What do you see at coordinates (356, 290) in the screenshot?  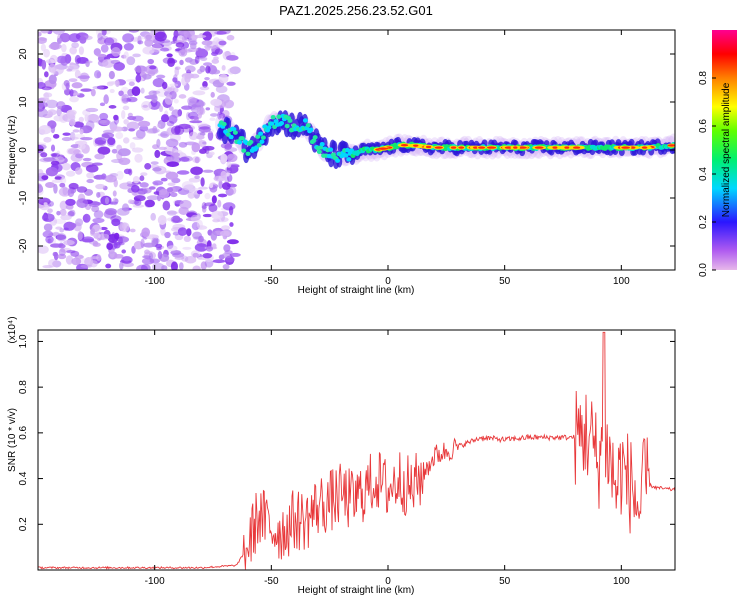 I see `spectrogram-x-axis-label: Height of straight line (km)` at bounding box center [356, 290].